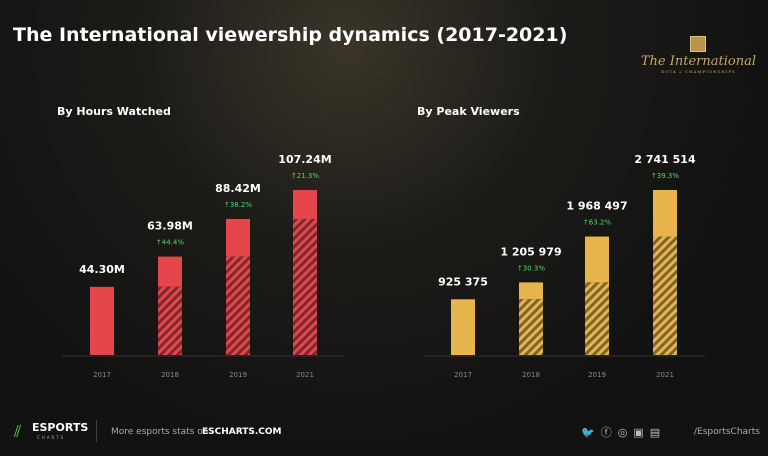 Image resolution: width=768 pixels, height=456 pixels. I want to click on esports-charts-logo-icon: ⫽, so click(18, 431).